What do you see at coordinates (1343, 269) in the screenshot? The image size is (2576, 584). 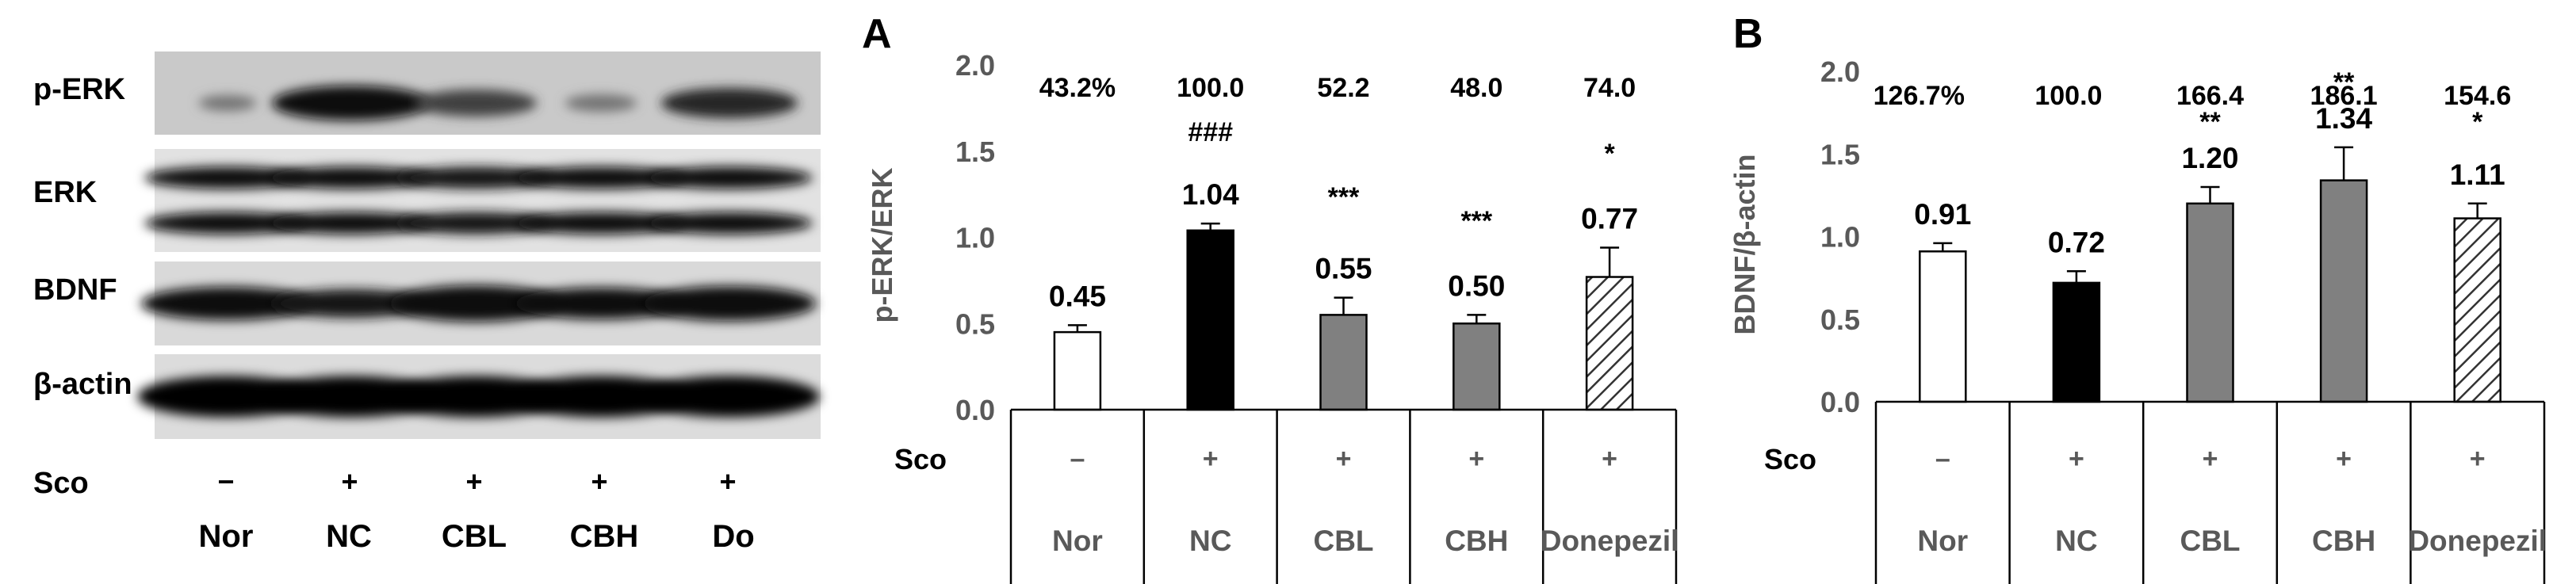 I see `data-label: 0.55` at bounding box center [1343, 269].